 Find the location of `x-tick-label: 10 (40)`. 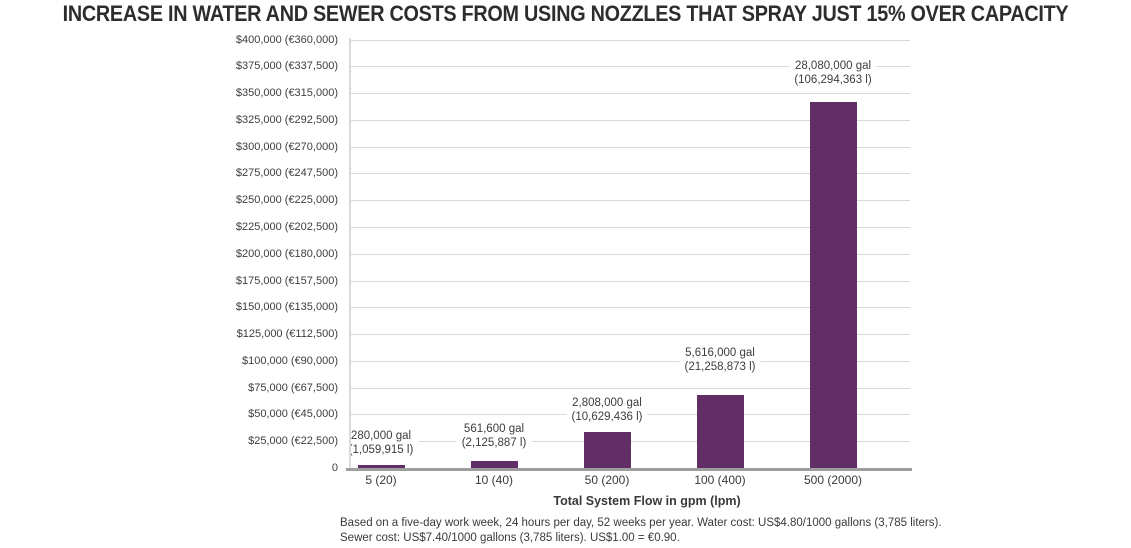

x-tick-label: 10 (40) is located at coordinates (494, 480).